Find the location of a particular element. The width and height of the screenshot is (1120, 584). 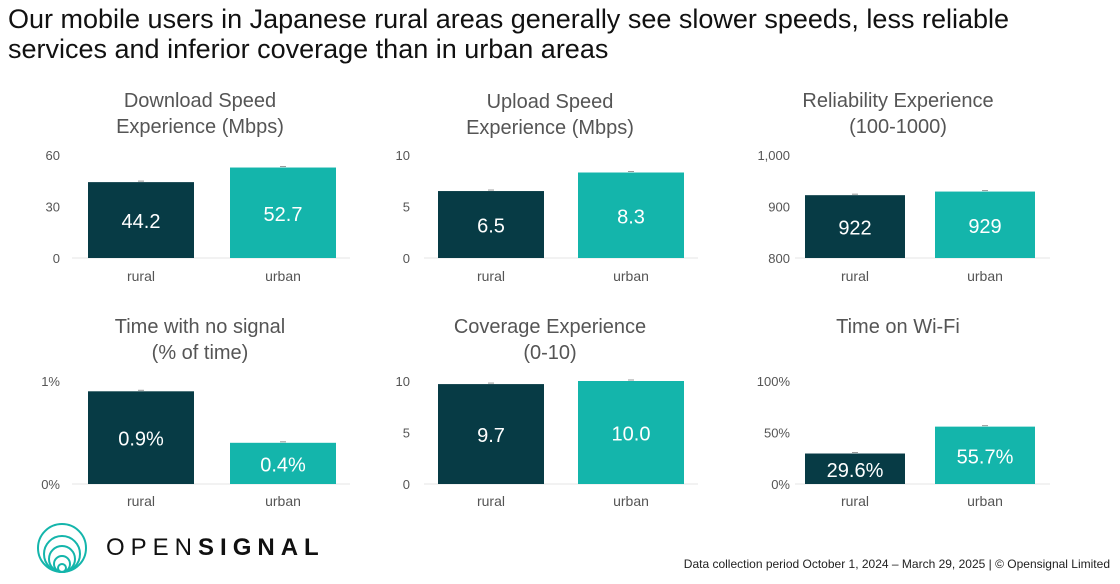

title-line: Download Speed is located at coordinates (200, 101).